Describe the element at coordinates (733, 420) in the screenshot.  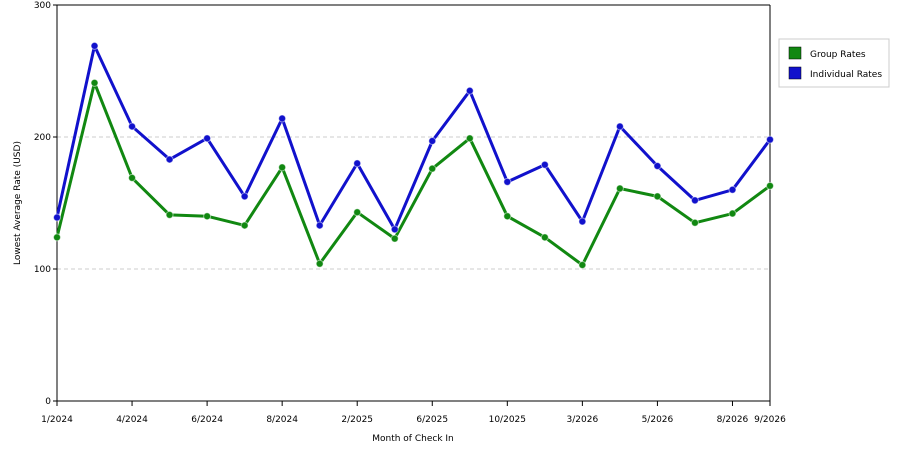
I see `x-tick-label: 8/2026` at that location.